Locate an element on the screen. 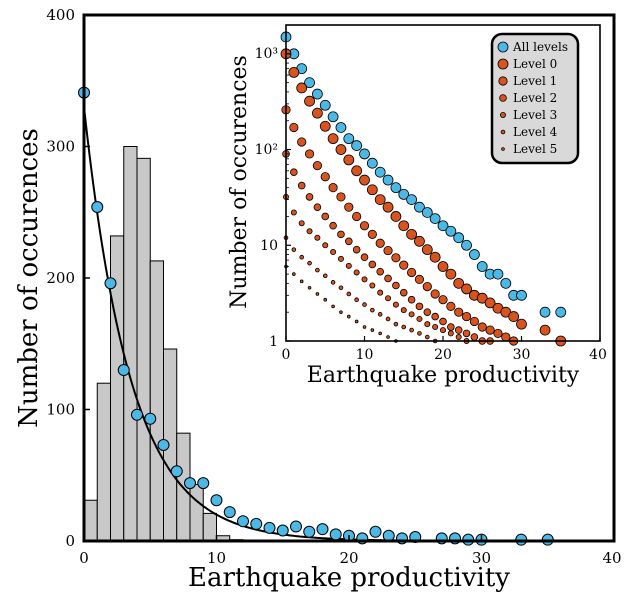 The height and width of the screenshot is (593, 635). main-ytick-label-3: 300 is located at coordinates (60, 147).